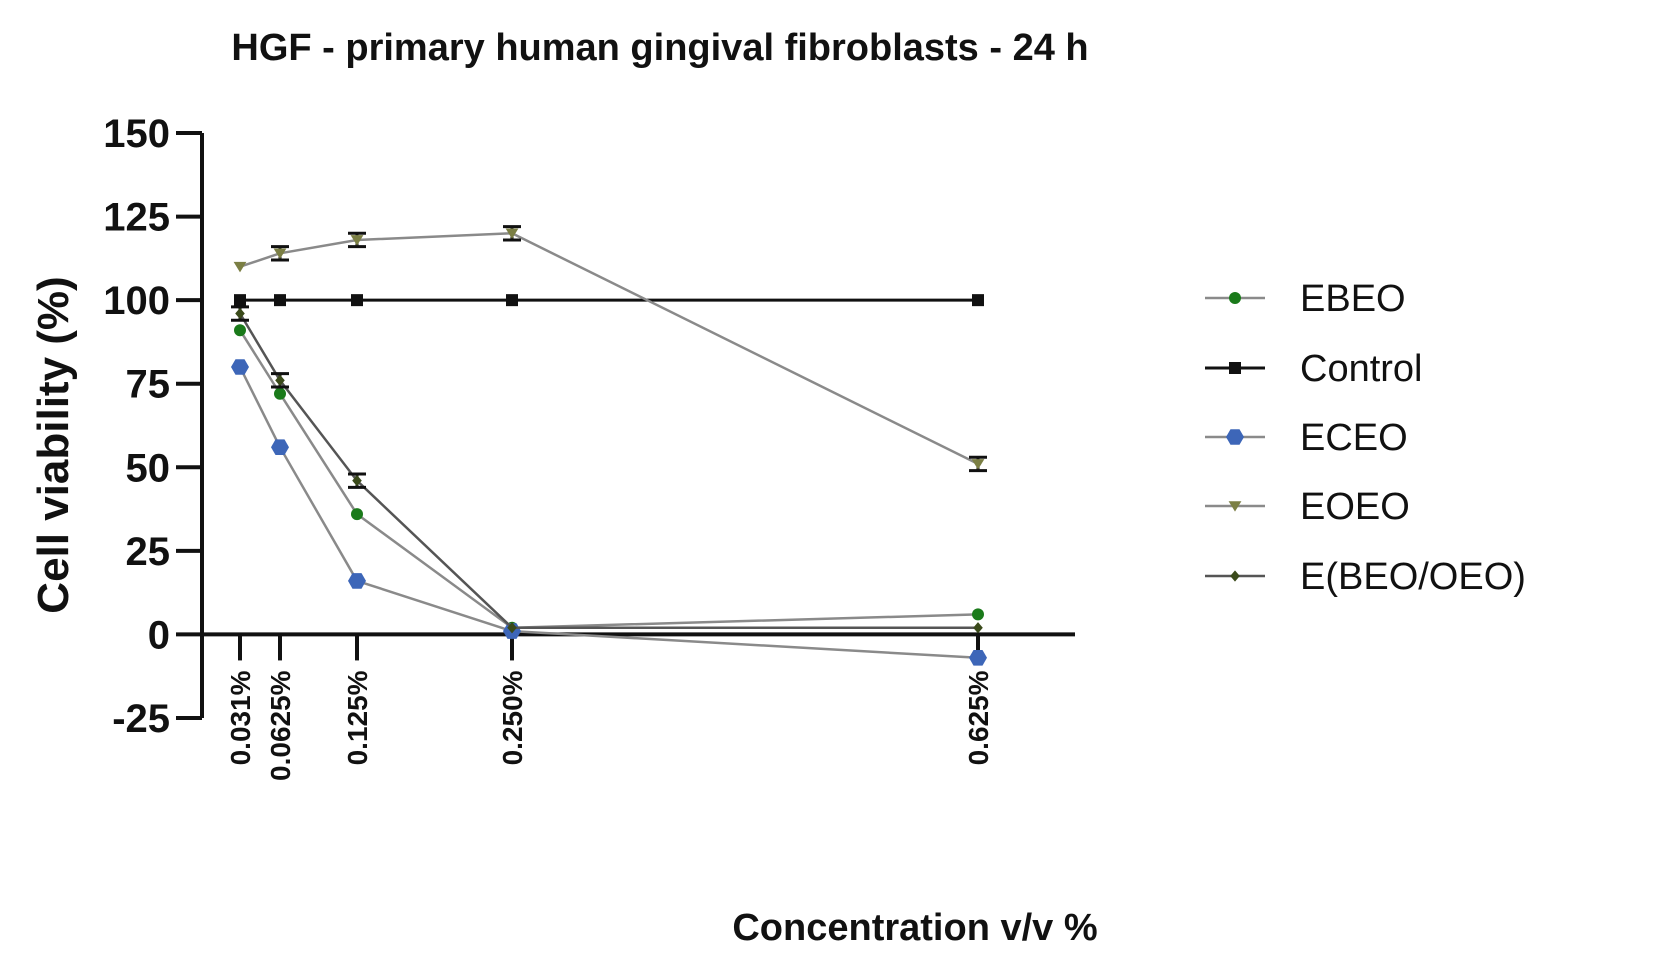  What do you see at coordinates (159, 635) in the screenshot?
I see `y-tick-label: 0` at bounding box center [159, 635].